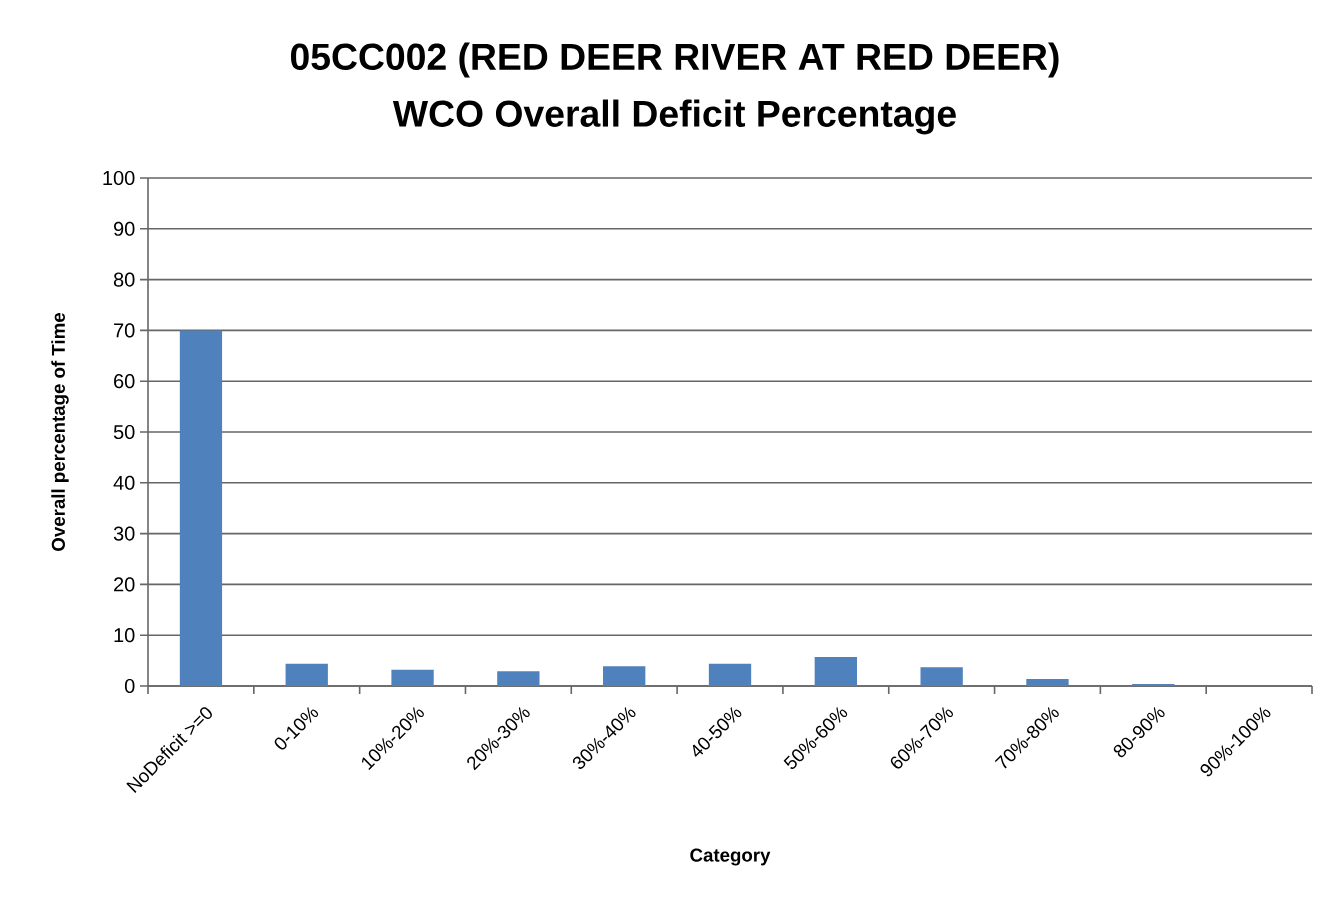 This screenshot has height=901, width=1330. What do you see at coordinates (674, 117) in the screenshot?
I see `chart-subtitle: WCO Overall Deficit Percentage` at bounding box center [674, 117].